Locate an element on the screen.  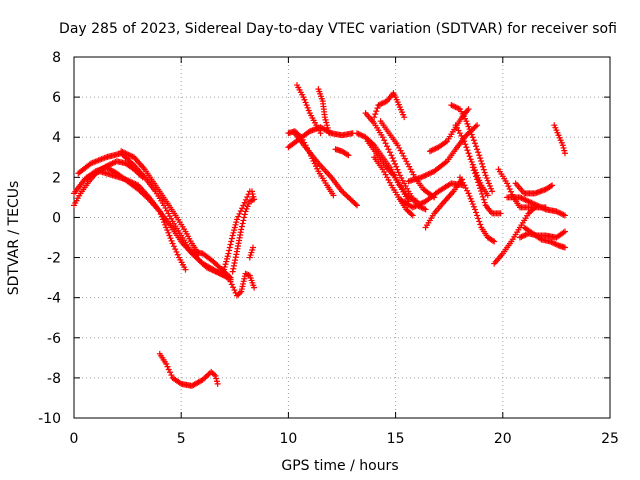
y-tick-label: 4 is located at coordinates (56, 138).